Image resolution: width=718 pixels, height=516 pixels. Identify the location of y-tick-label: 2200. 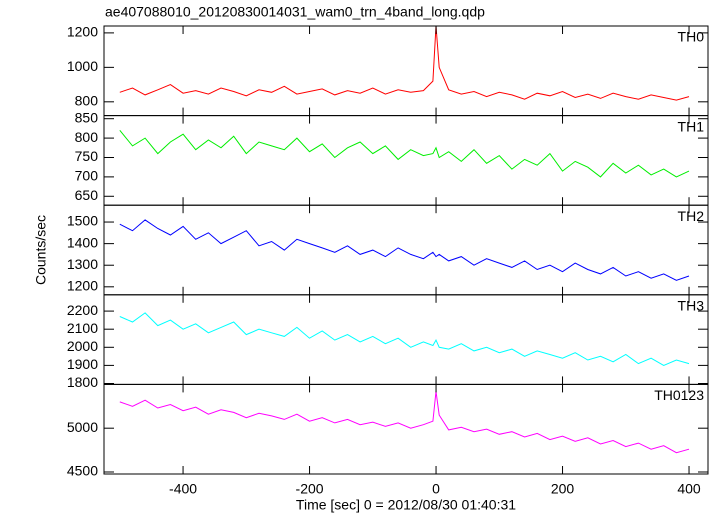
(82, 310).